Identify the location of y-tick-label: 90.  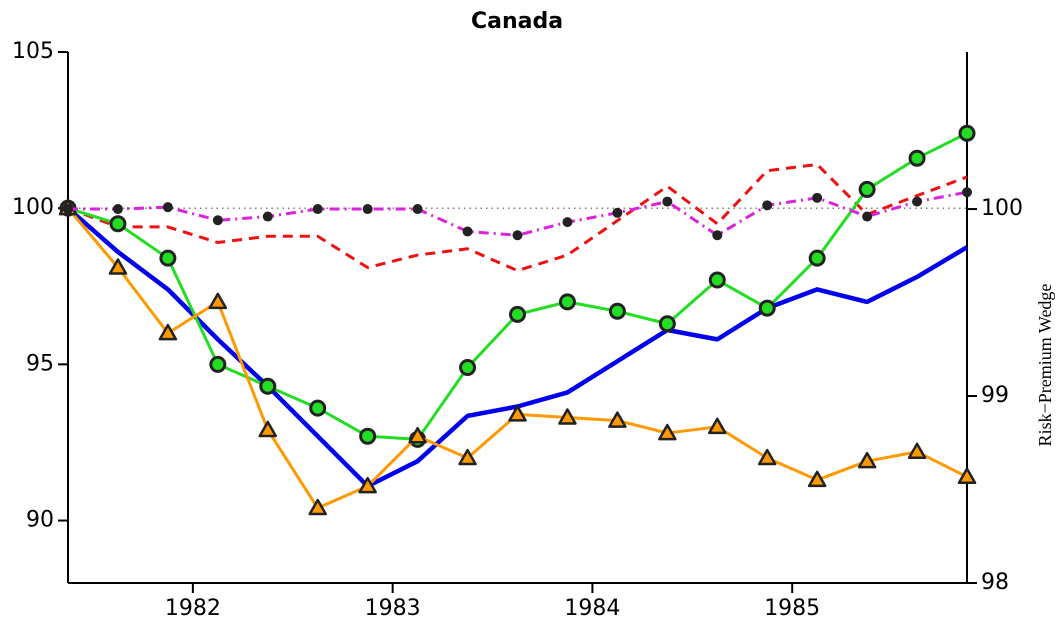
(40, 520).